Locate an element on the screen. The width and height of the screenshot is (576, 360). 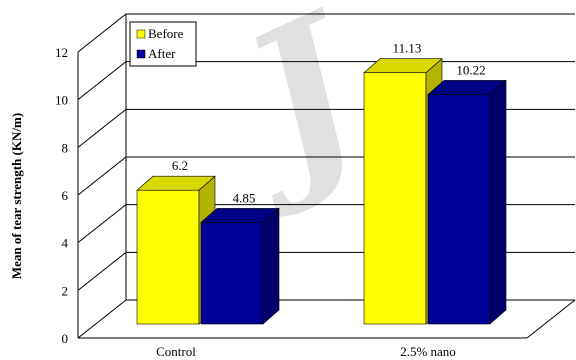
legend: Before After is located at coordinates (163, 44).